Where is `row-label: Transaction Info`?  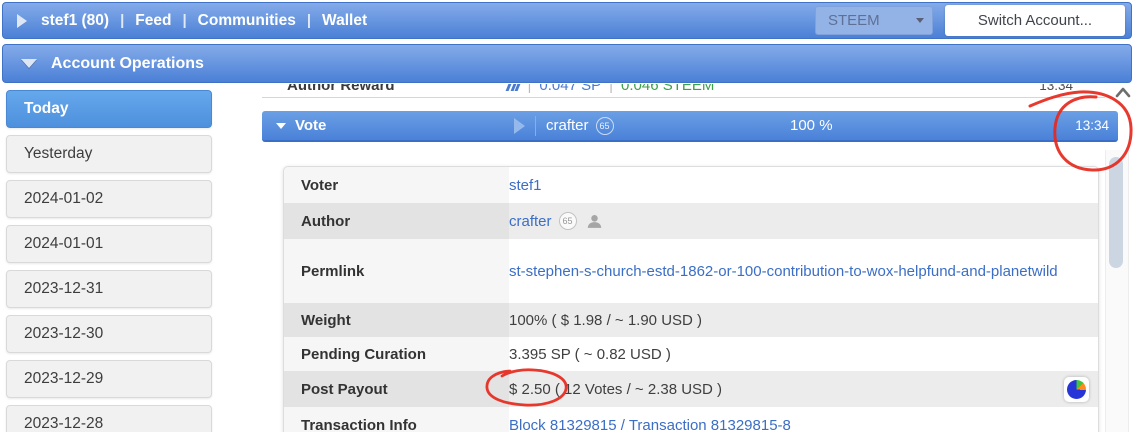 row-label: Transaction Info is located at coordinates (396, 419).